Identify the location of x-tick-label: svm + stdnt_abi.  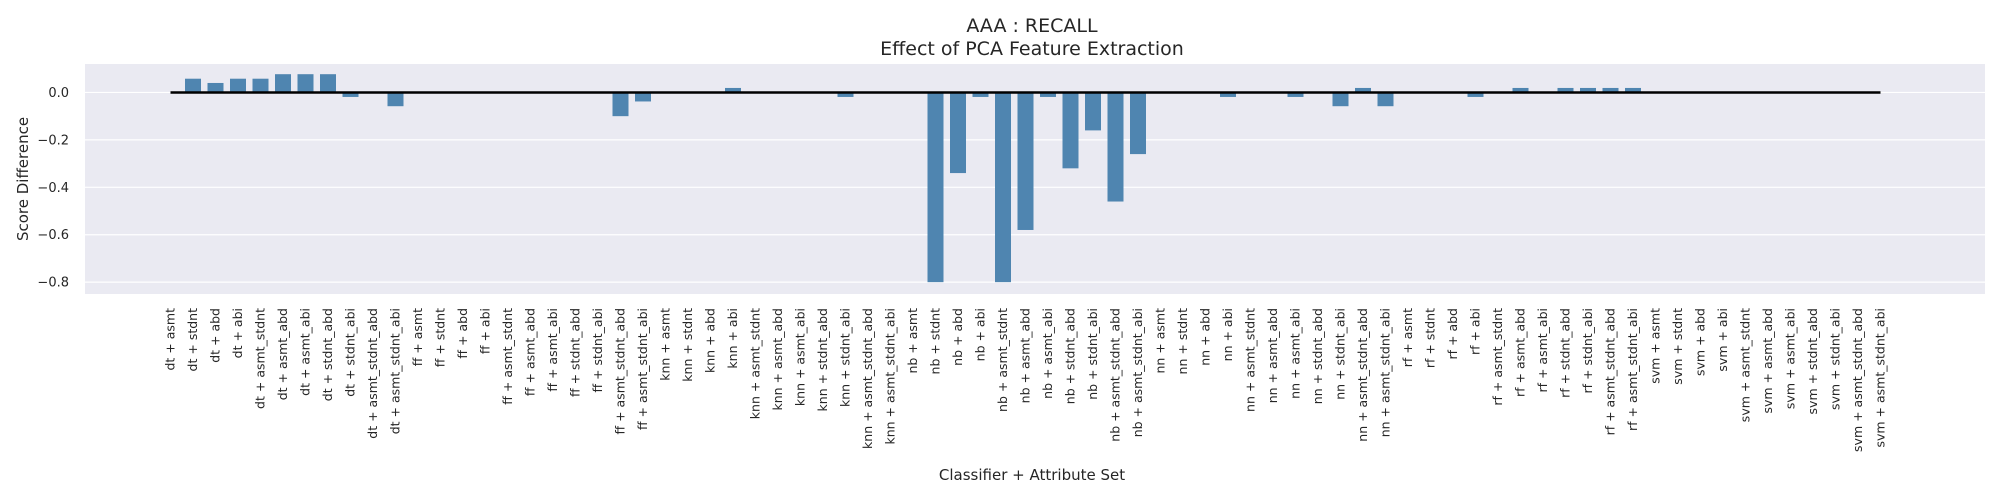
(1835, 359).